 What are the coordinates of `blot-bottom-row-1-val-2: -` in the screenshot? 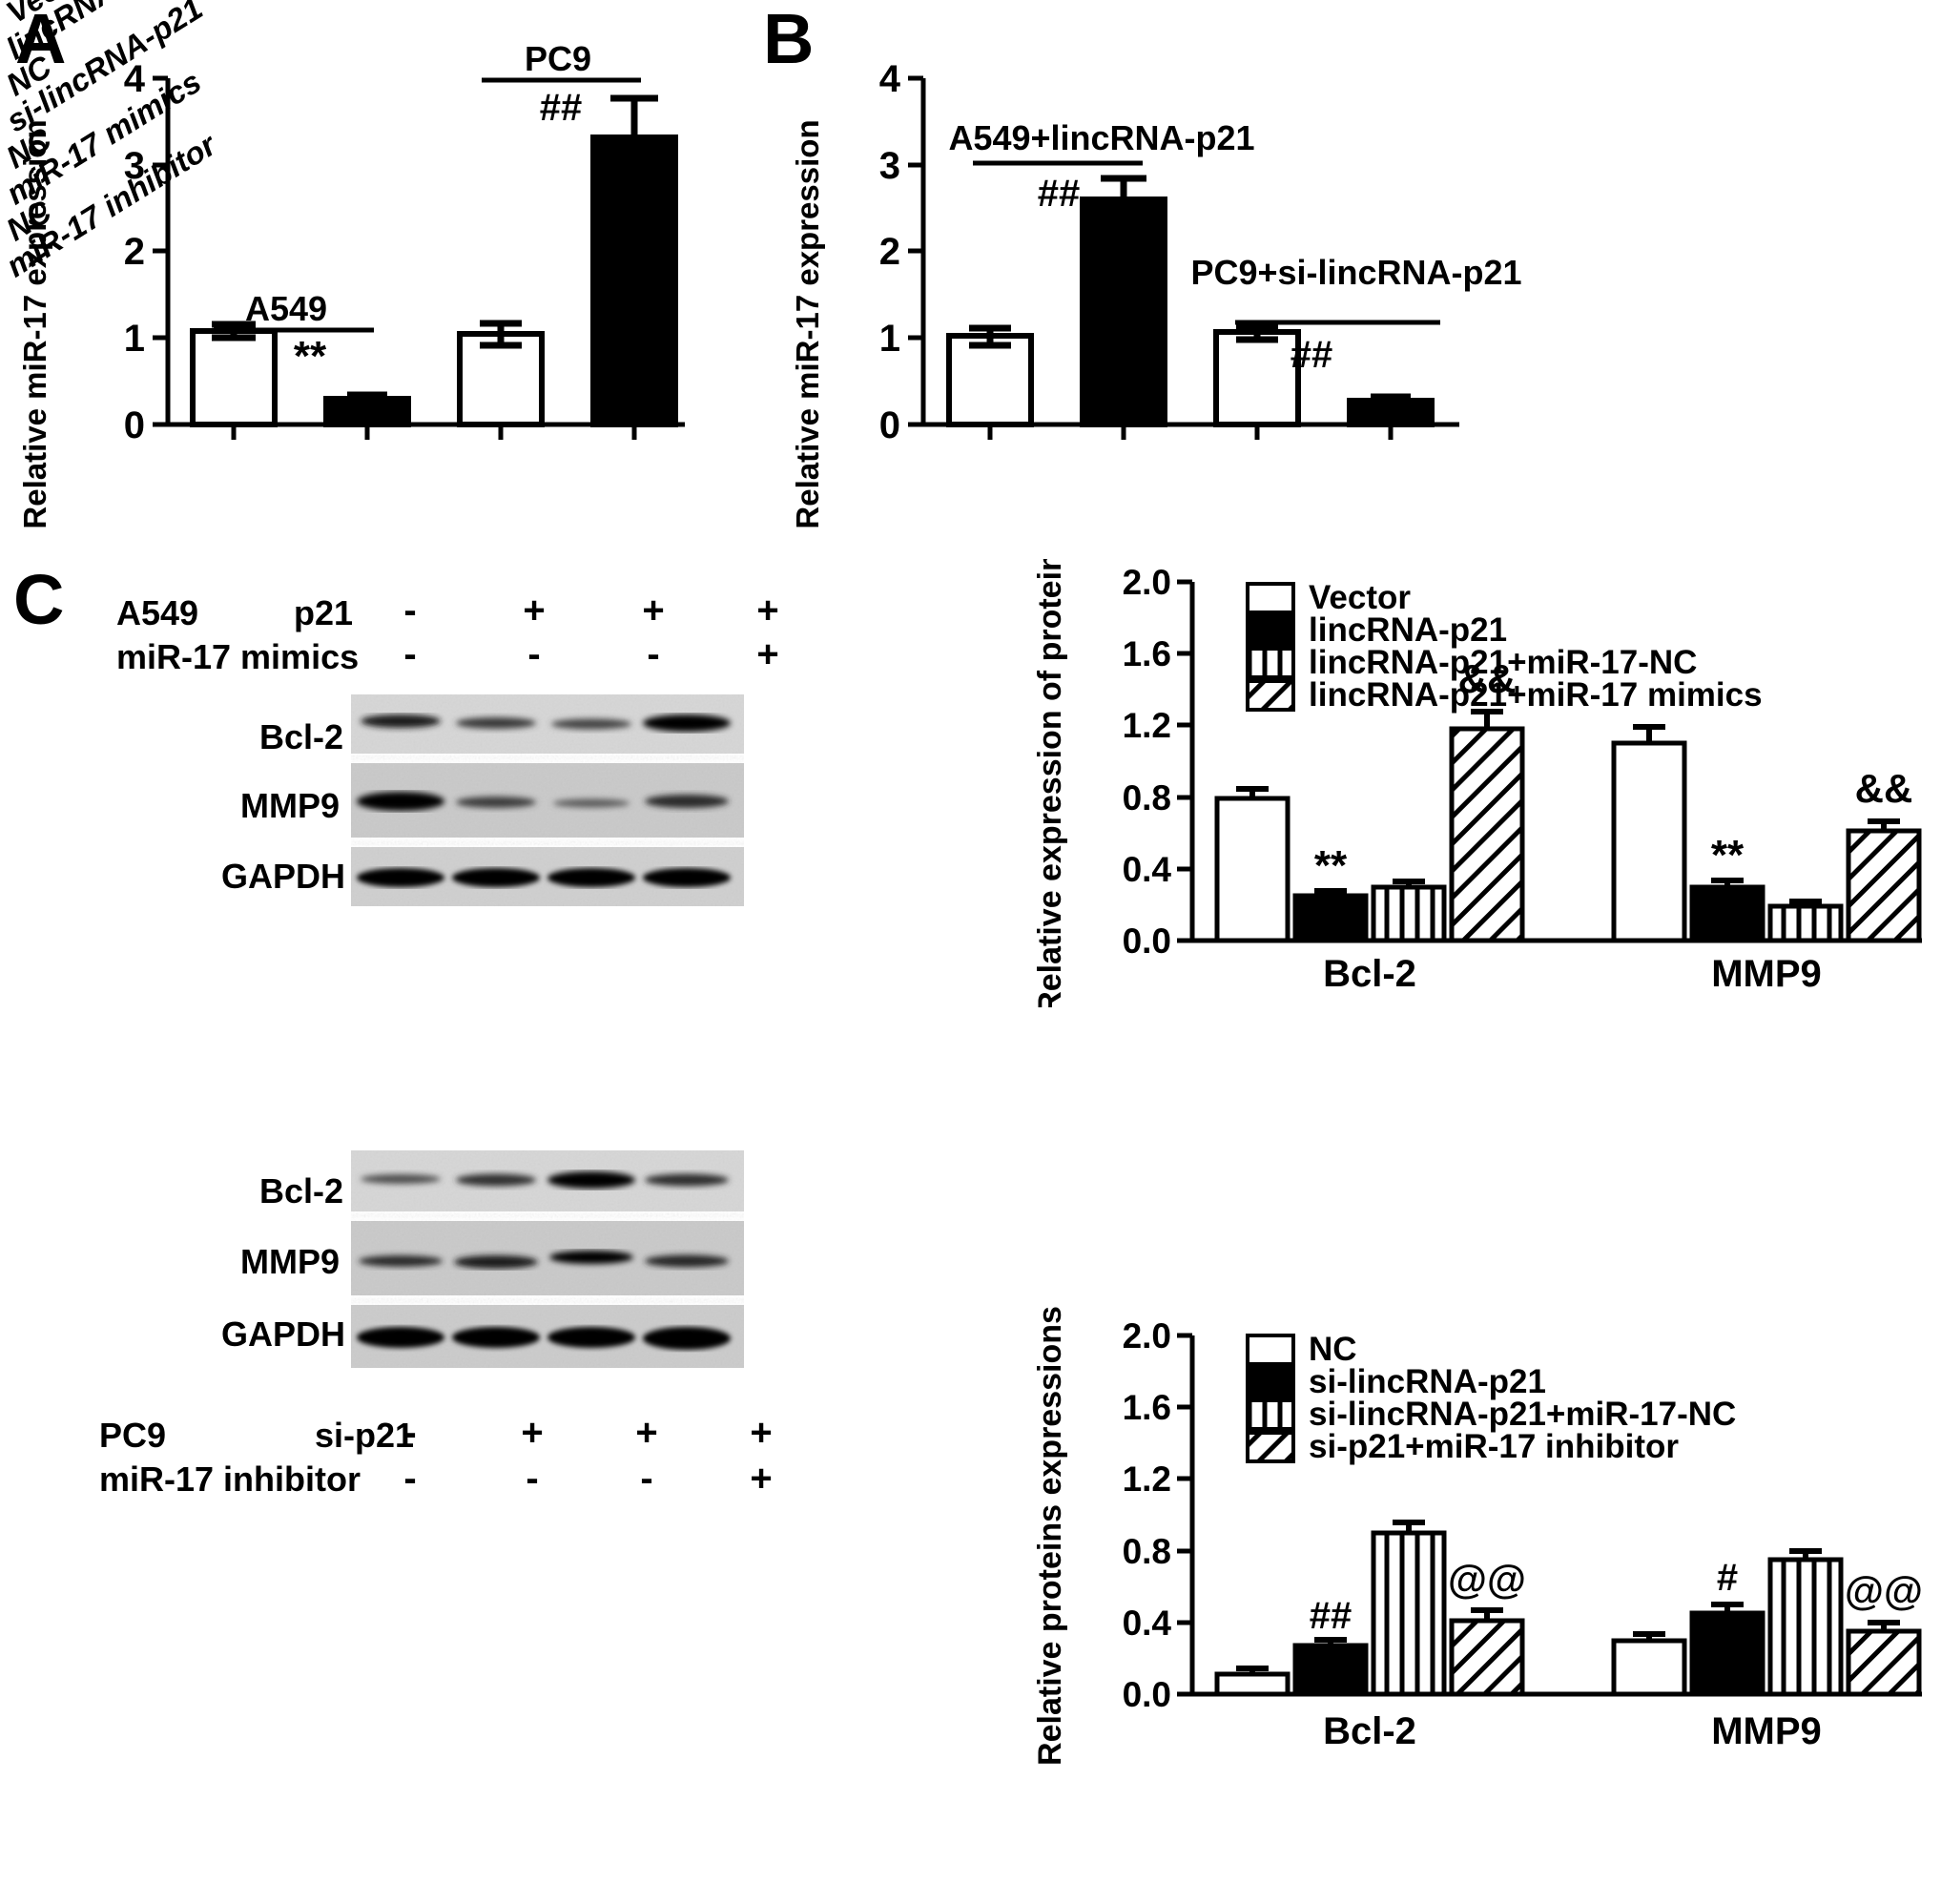 It's located at (647, 1479).